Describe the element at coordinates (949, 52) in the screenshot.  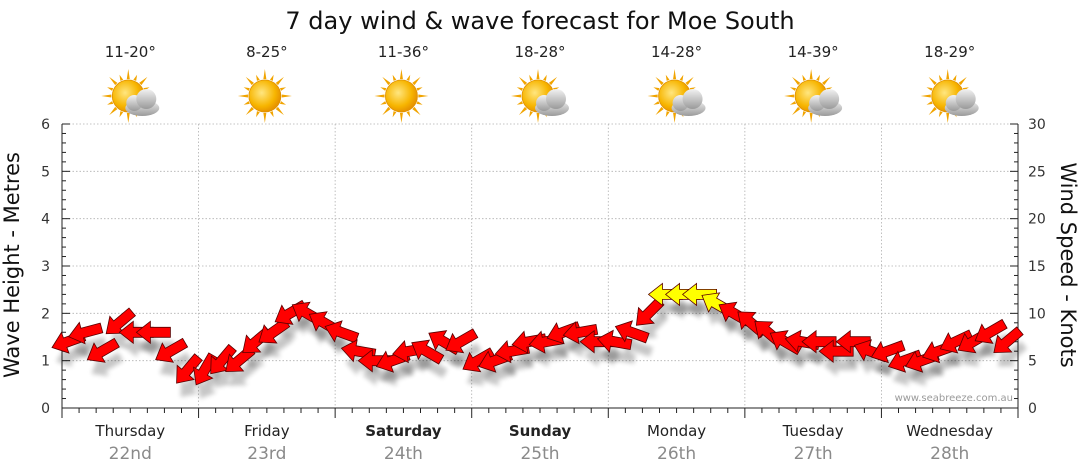
I see `temperature-label: 18-29°` at that location.